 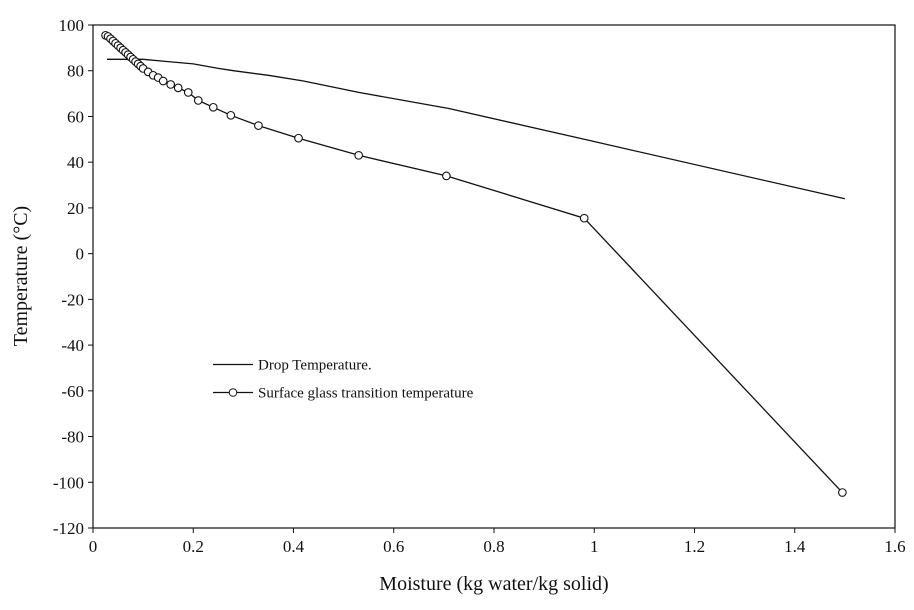 I want to click on x-tick-label: 1.4, so click(x=795, y=546).